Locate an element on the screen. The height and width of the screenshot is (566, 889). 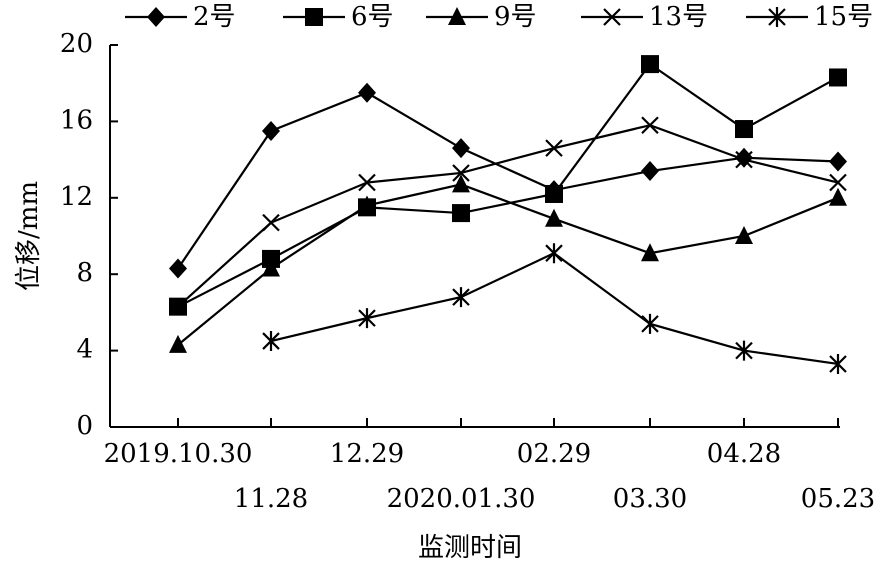
y-tick-label: 8 is located at coordinates (84, 273).